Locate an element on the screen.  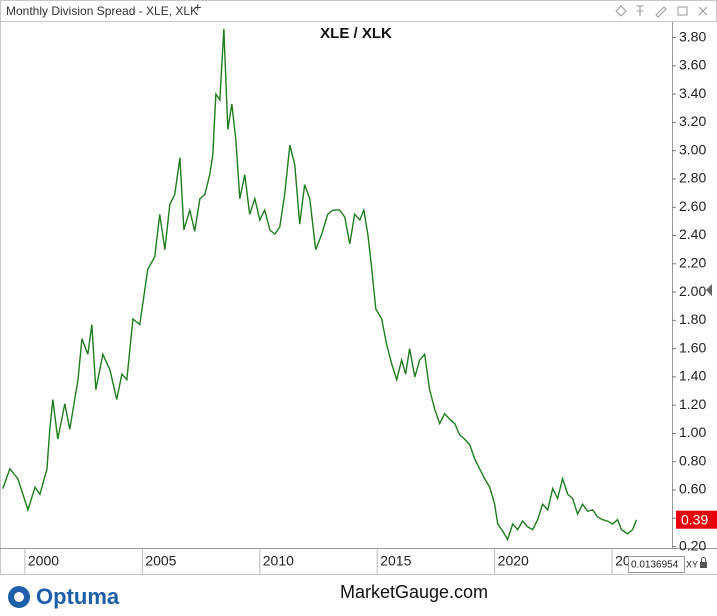
brand-logo-inner is located at coordinates (19, 597).